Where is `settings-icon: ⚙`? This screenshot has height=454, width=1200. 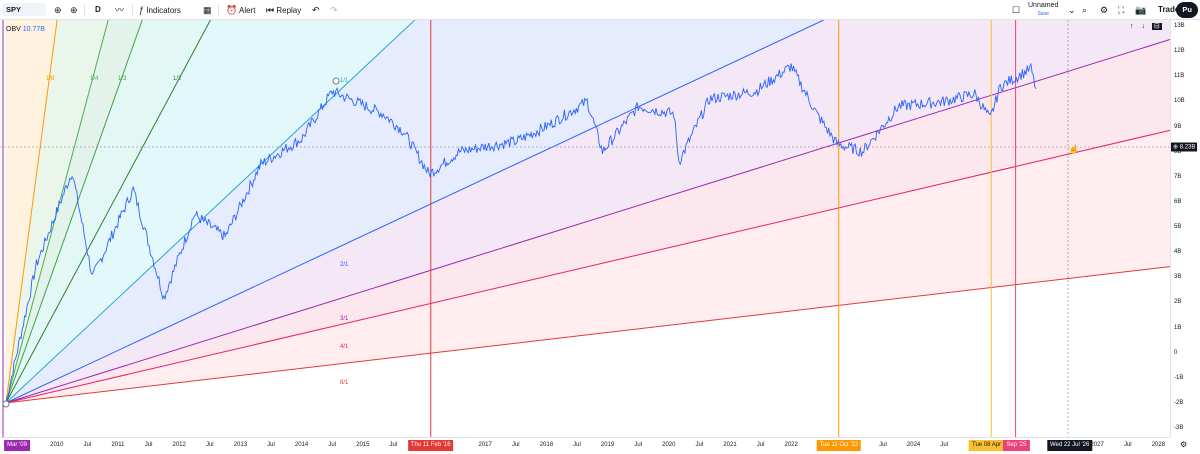
settings-icon: ⚙ is located at coordinates (1104, 10).